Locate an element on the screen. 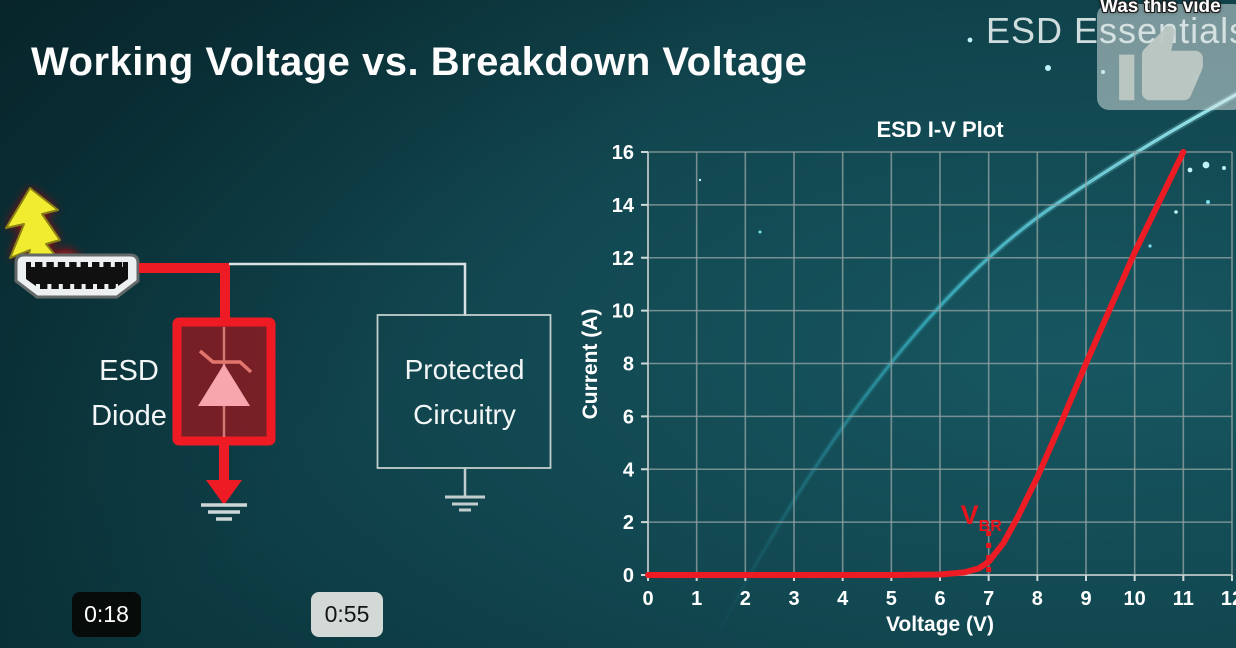  esd-diode-label: ESD Diode is located at coordinates (129, 393).